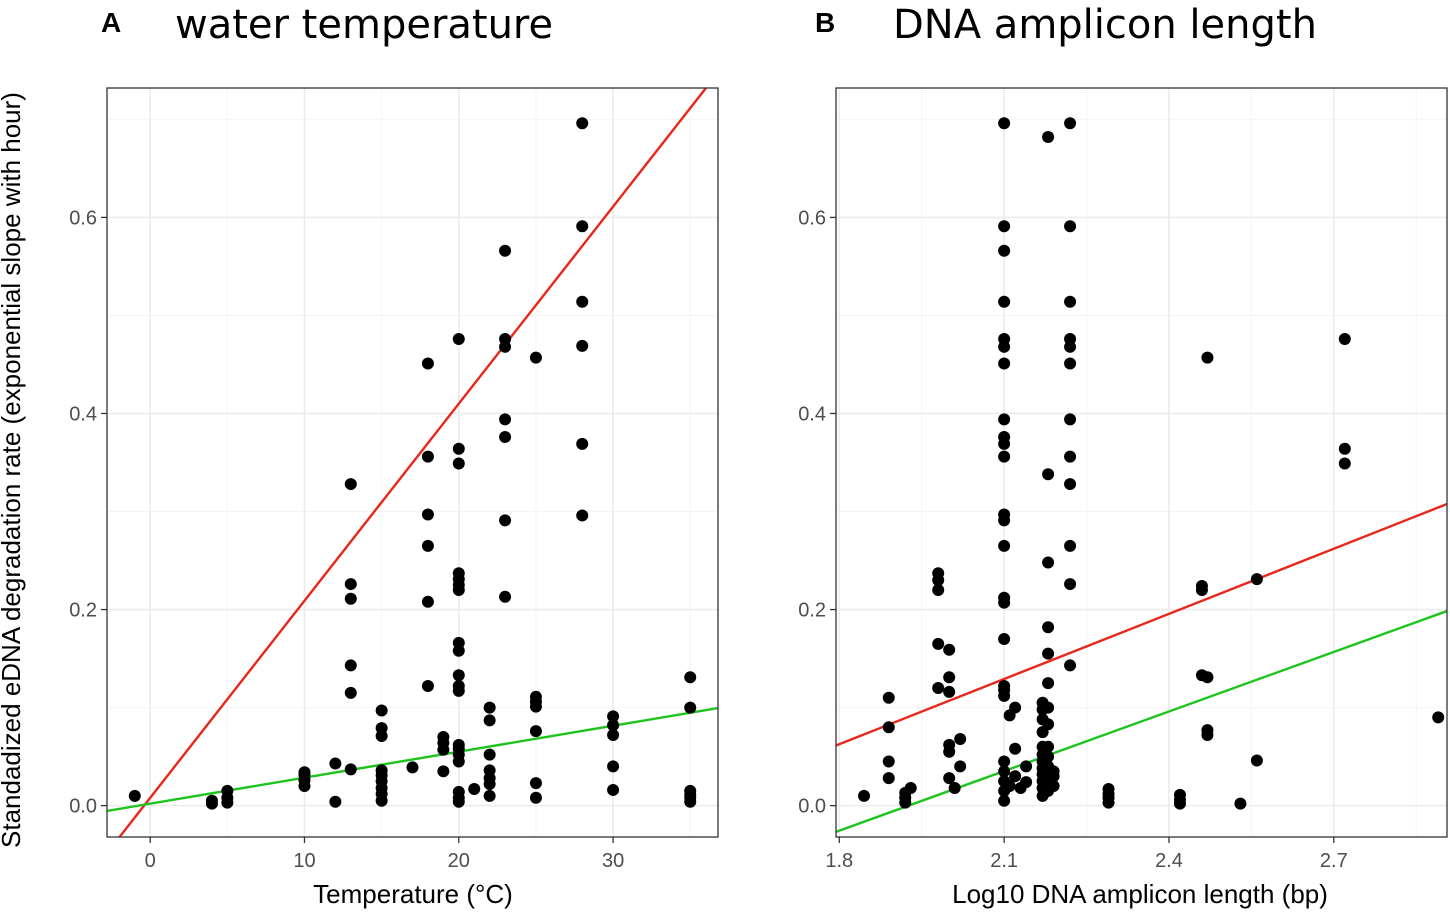 The height and width of the screenshot is (915, 1450). What do you see at coordinates (83, 218) in the screenshot?
I see `a-y-tick-label: 0.6` at bounding box center [83, 218].